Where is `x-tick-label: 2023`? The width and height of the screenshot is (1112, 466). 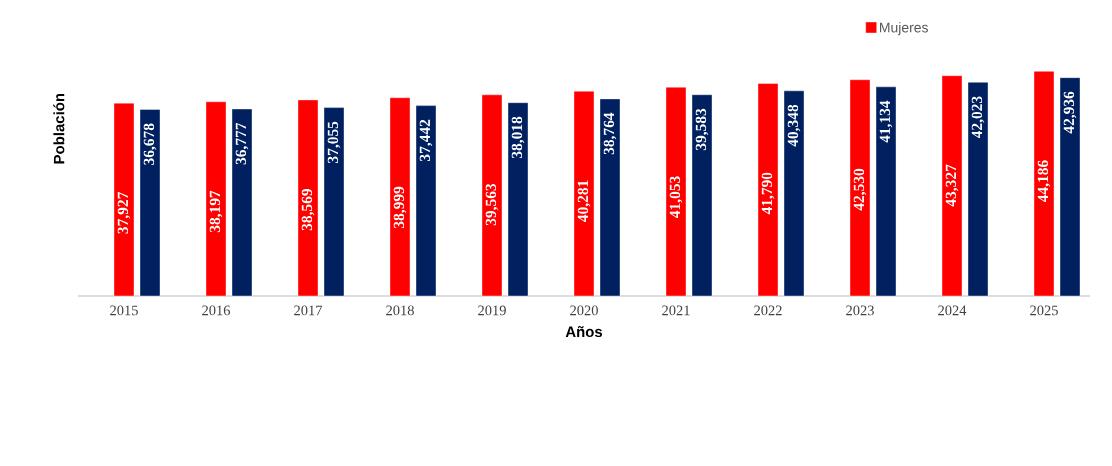
x-tick-label: 2023 is located at coordinates (860, 310).